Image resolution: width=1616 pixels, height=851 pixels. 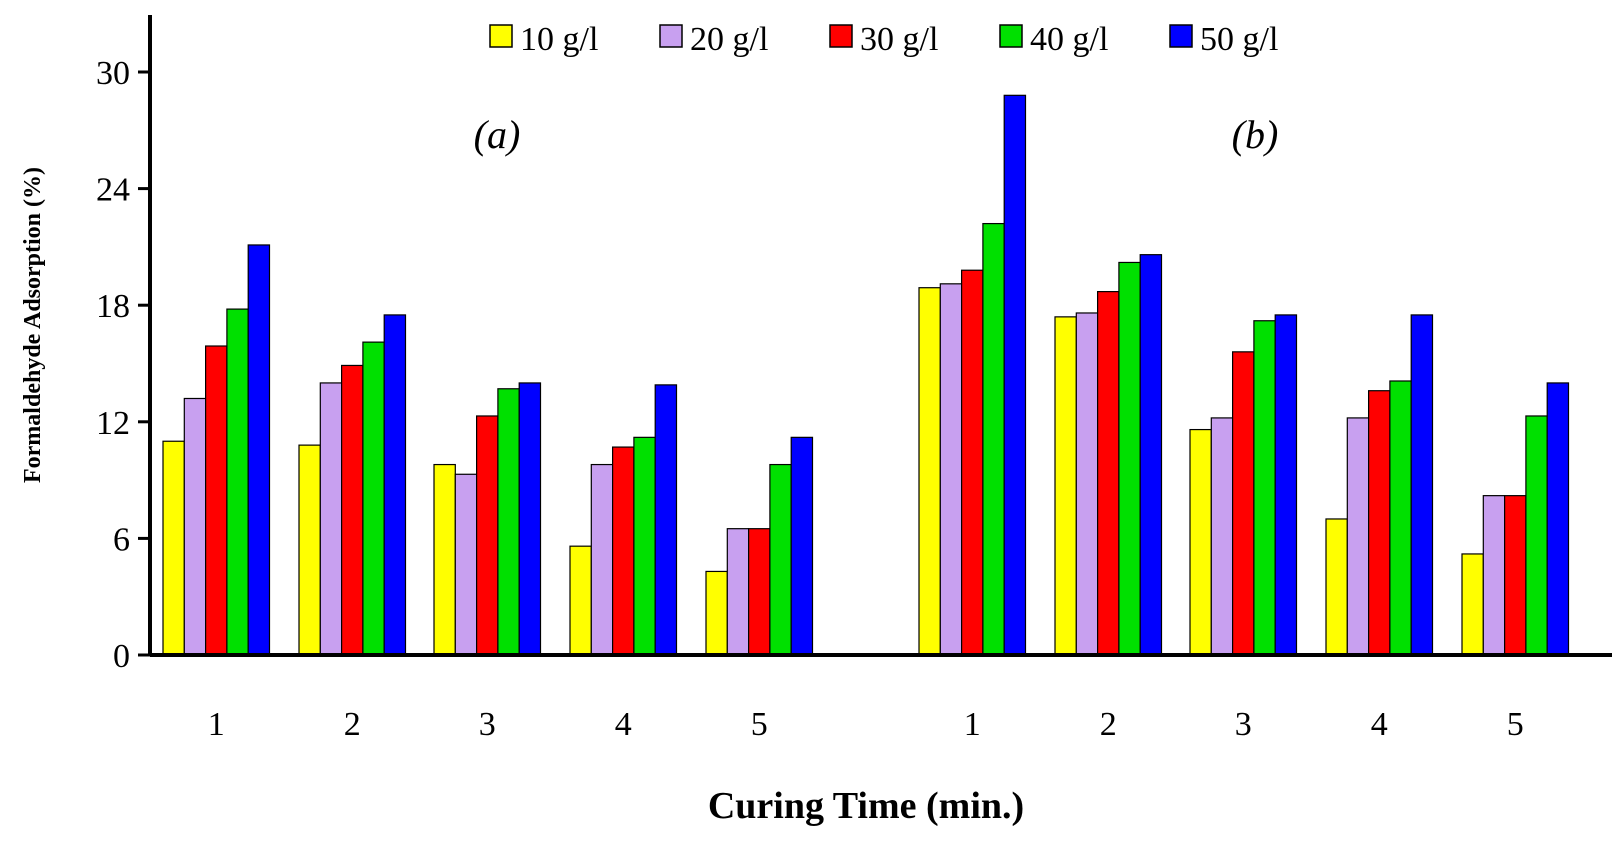 I want to click on bar-panel-a-t4-30gl, so click(x=623, y=551).